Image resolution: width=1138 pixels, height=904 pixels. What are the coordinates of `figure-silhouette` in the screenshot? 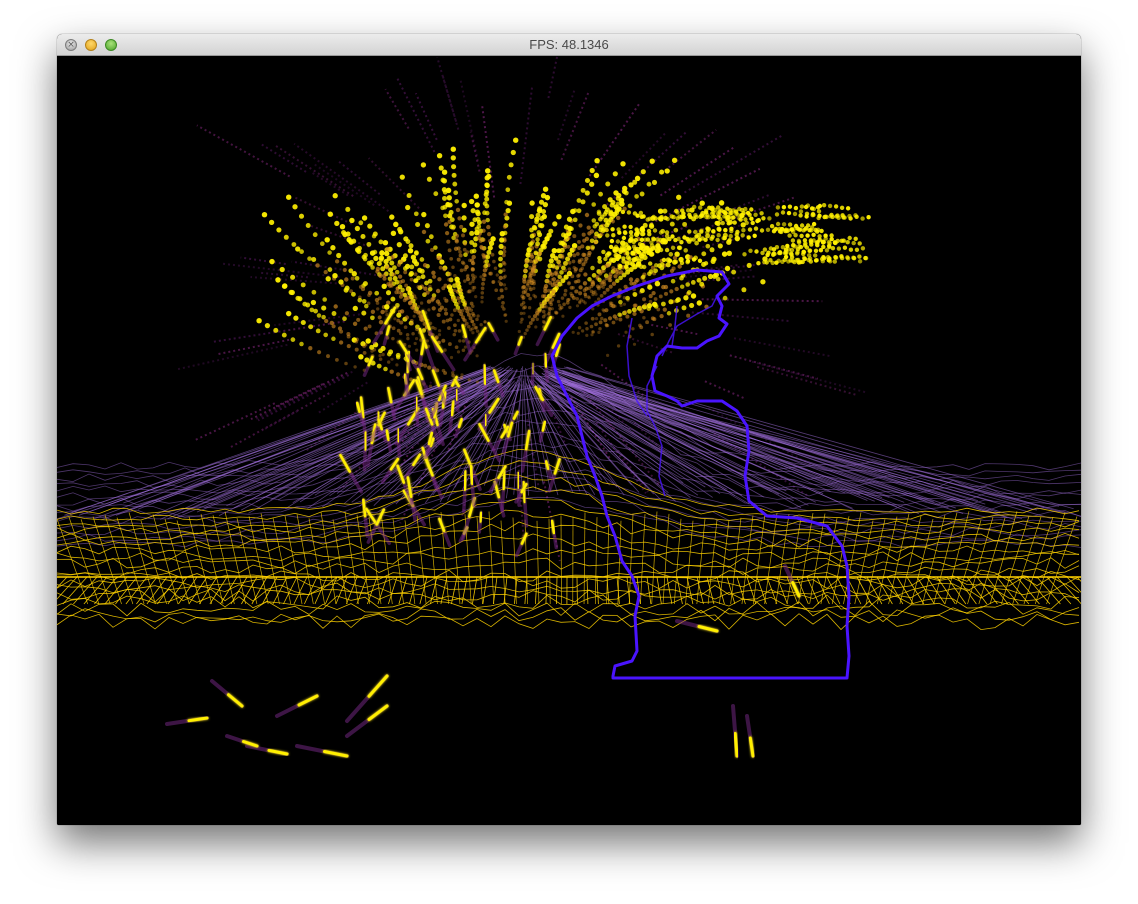 It's located at (700, 474).